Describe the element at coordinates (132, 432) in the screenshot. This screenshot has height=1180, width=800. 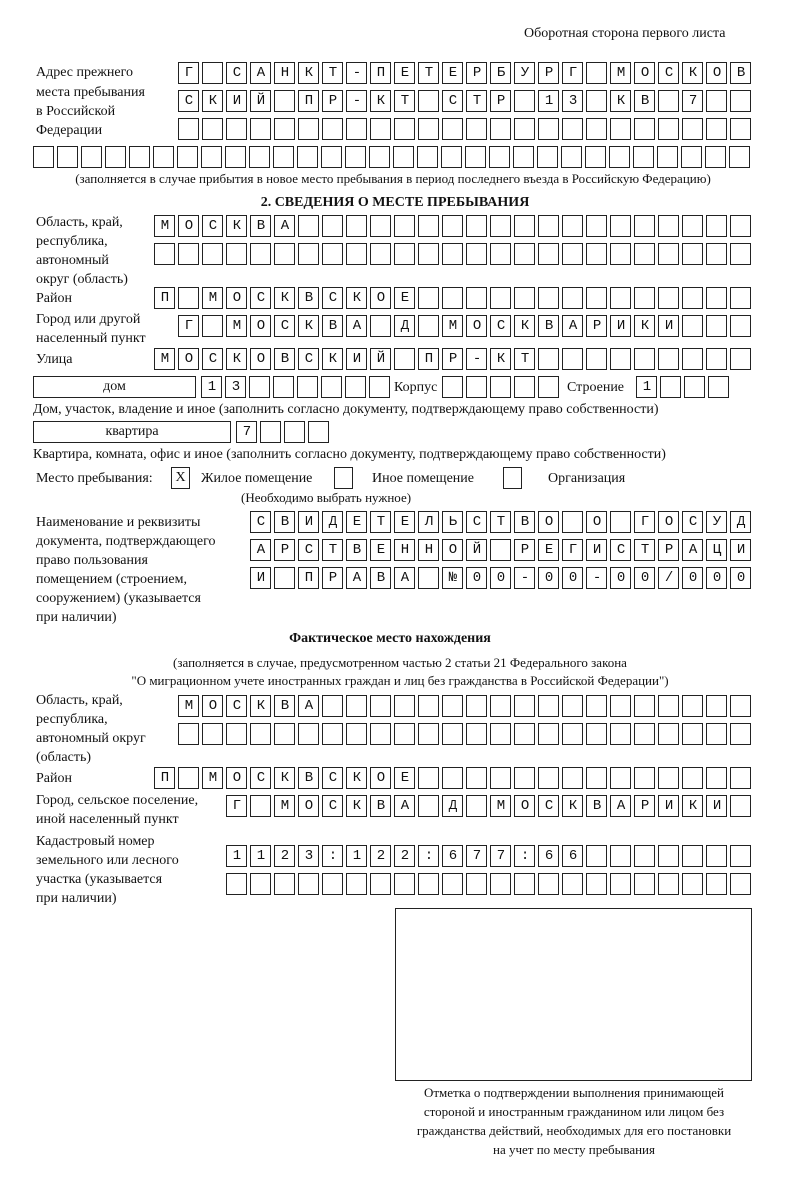
I see `apartment-type-field: квартира` at that location.